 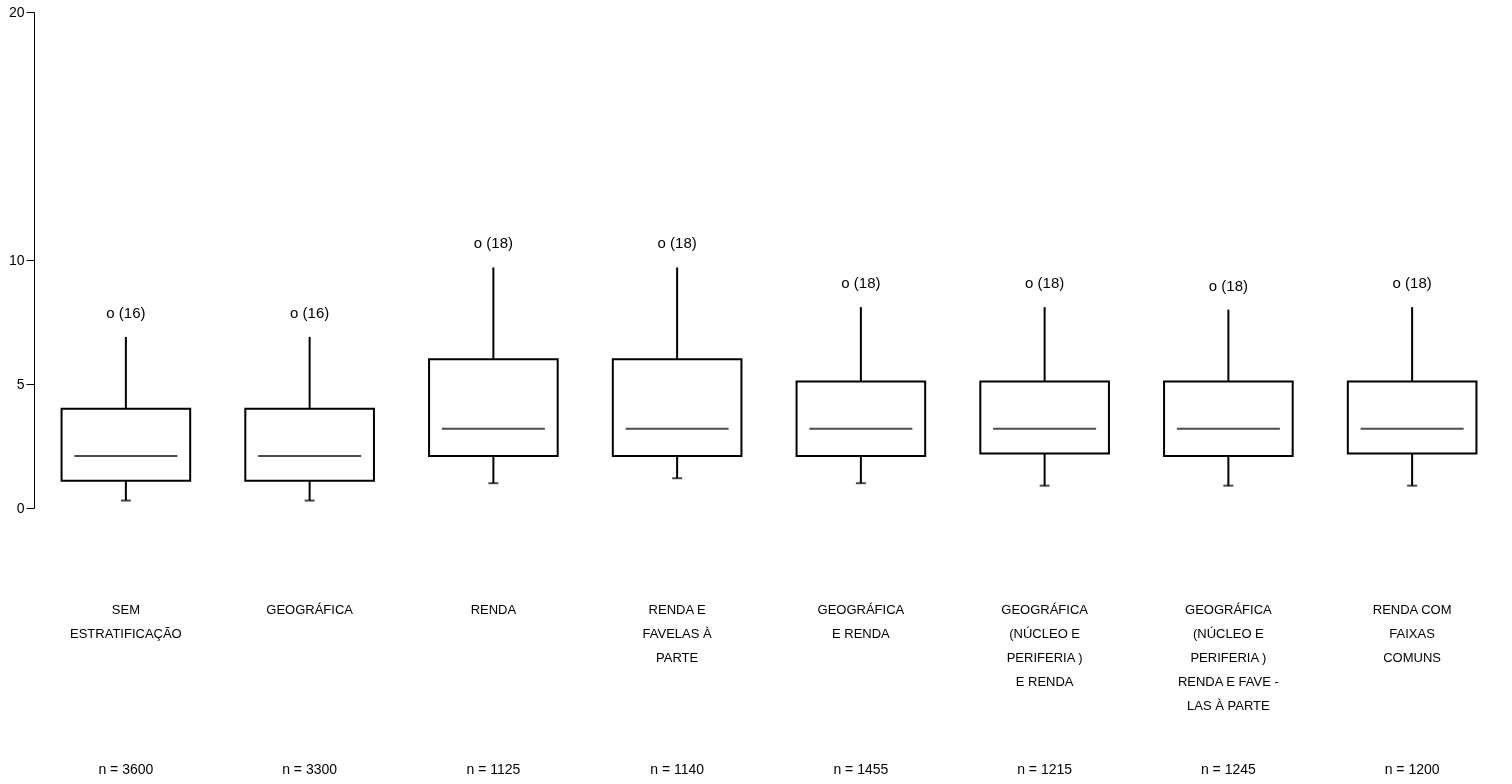 What do you see at coordinates (493, 769) in the screenshot?
I see `text: n = 1125` at bounding box center [493, 769].